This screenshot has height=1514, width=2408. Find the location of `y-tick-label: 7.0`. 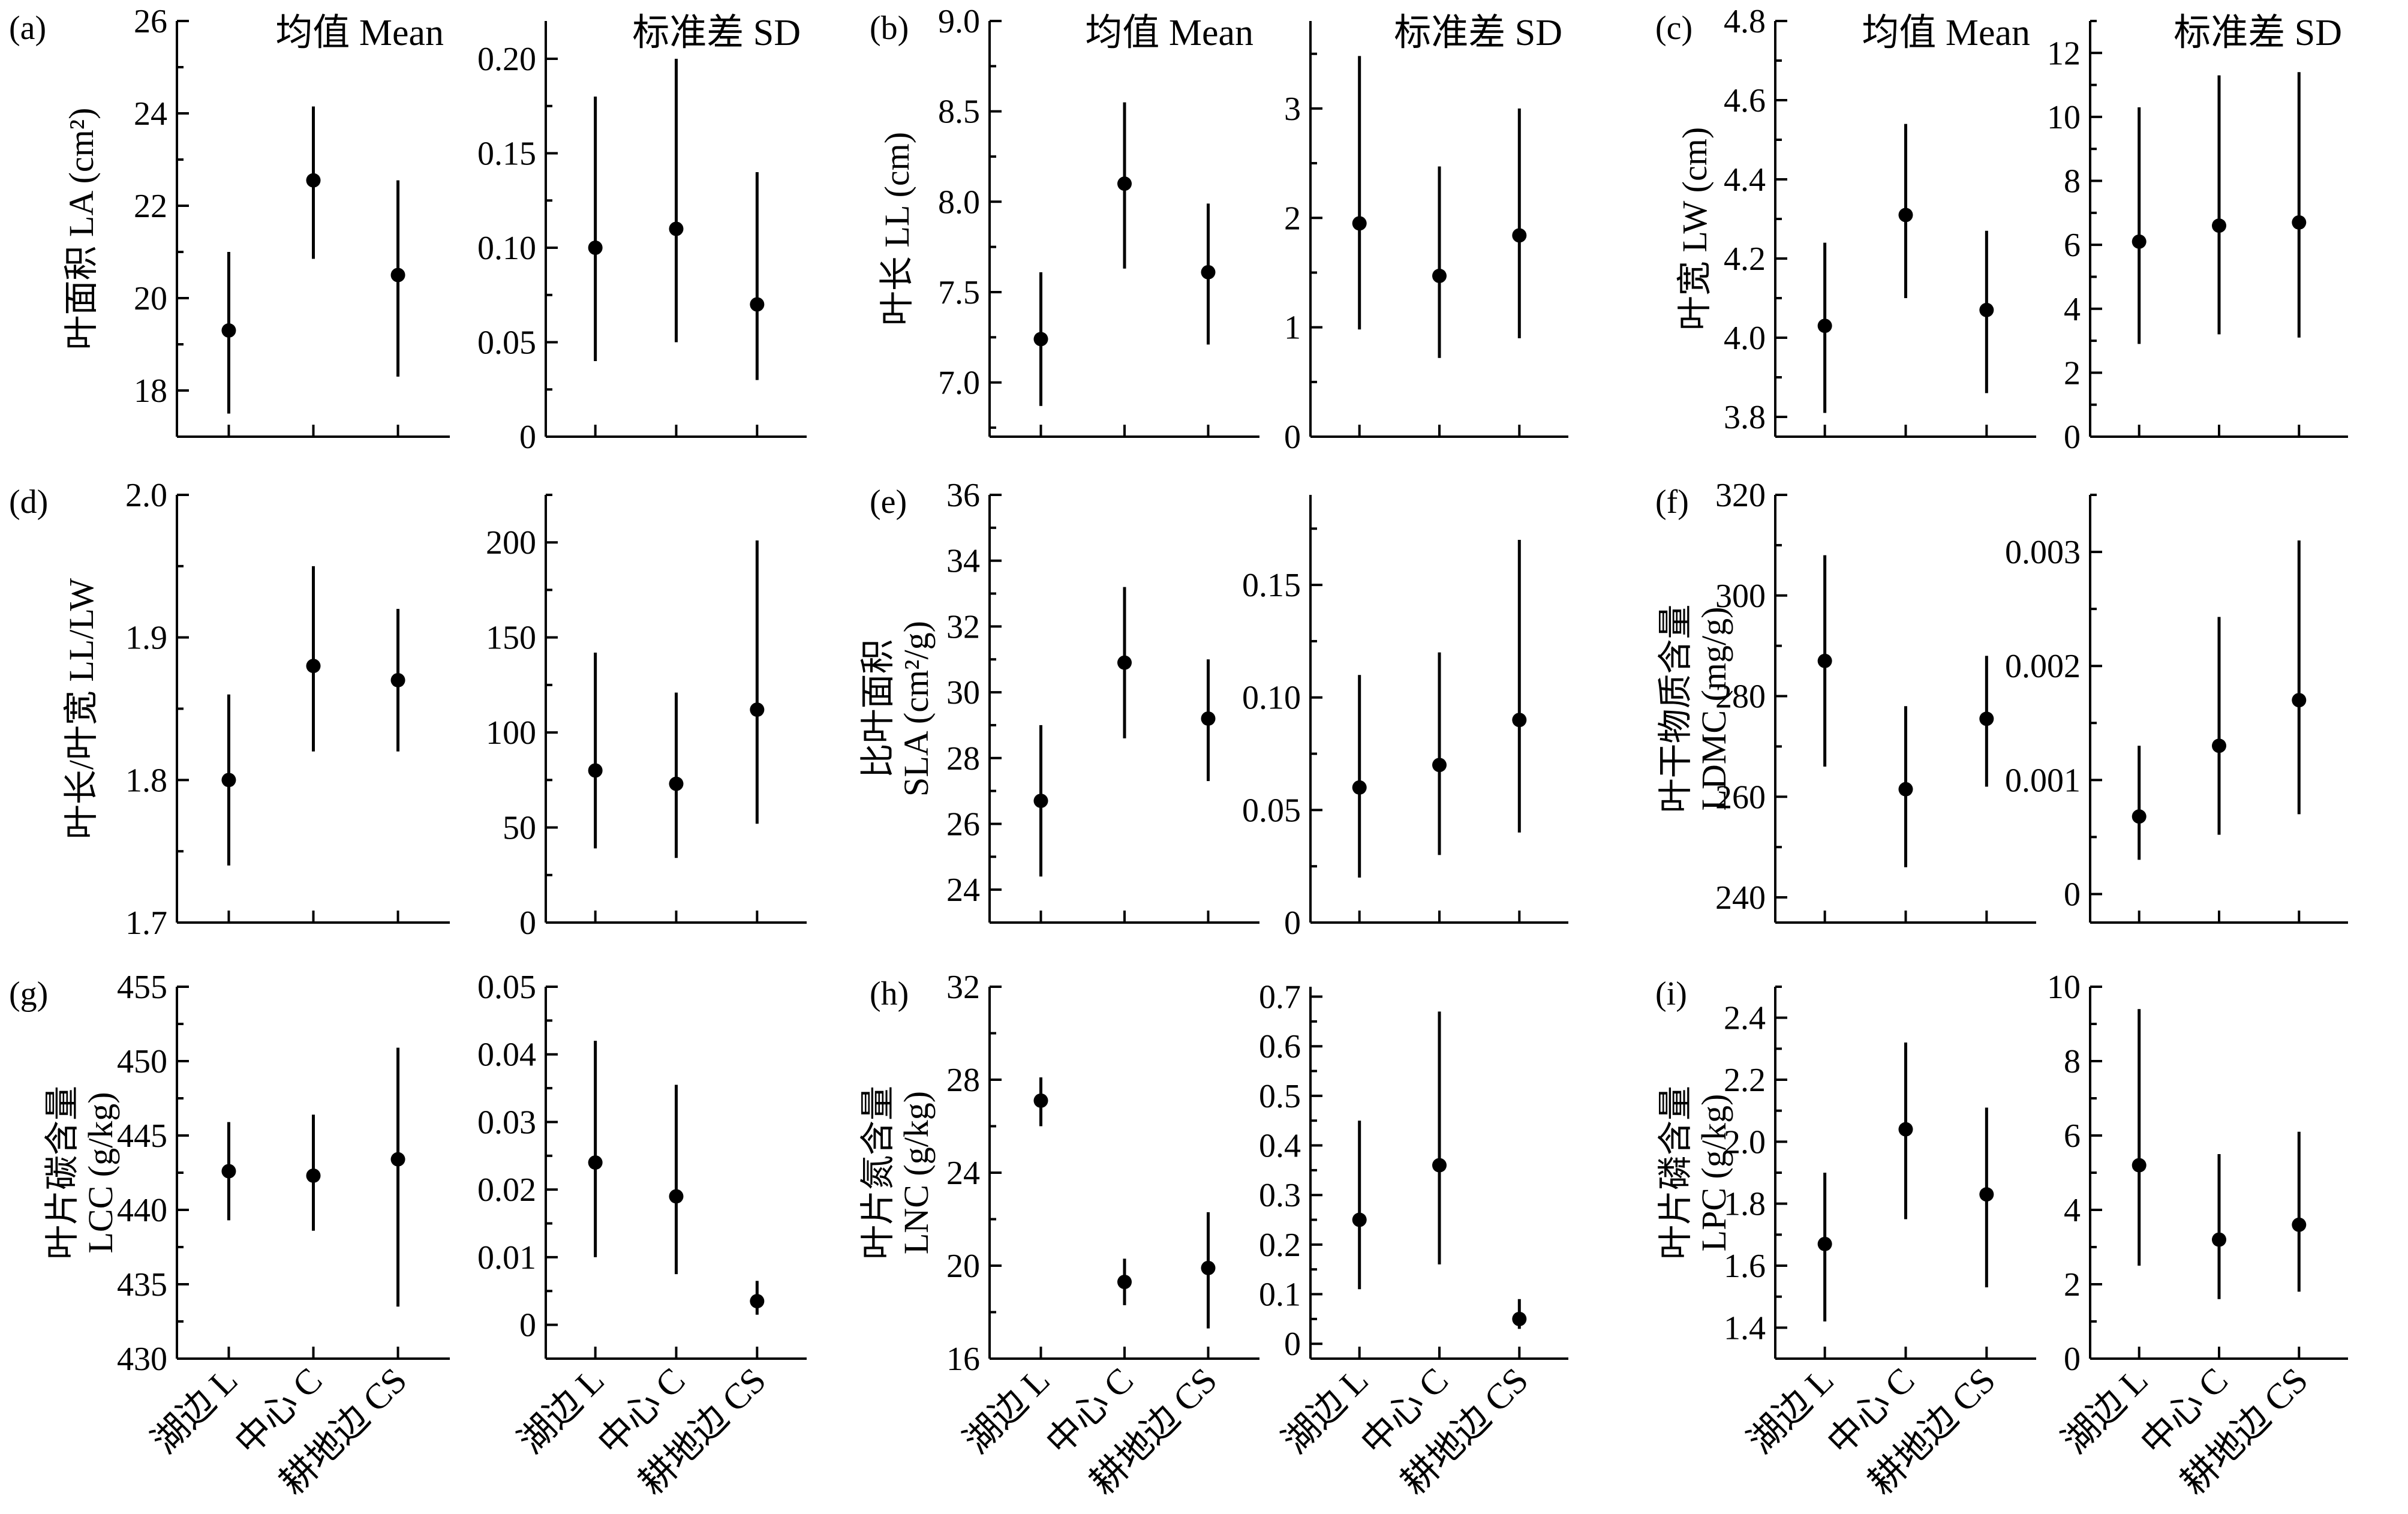

y-tick-label: 7.0 is located at coordinates (959, 384).